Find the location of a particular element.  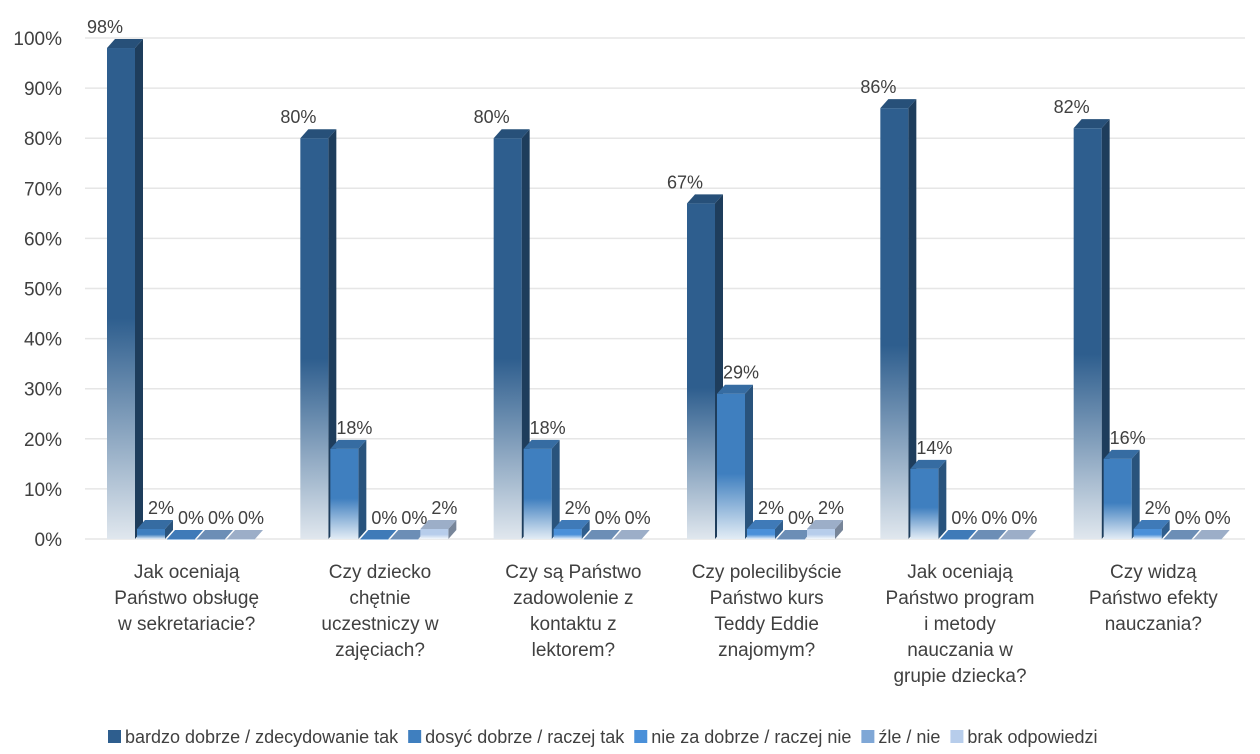

data-label: 82% is located at coordinates (1072, 107).